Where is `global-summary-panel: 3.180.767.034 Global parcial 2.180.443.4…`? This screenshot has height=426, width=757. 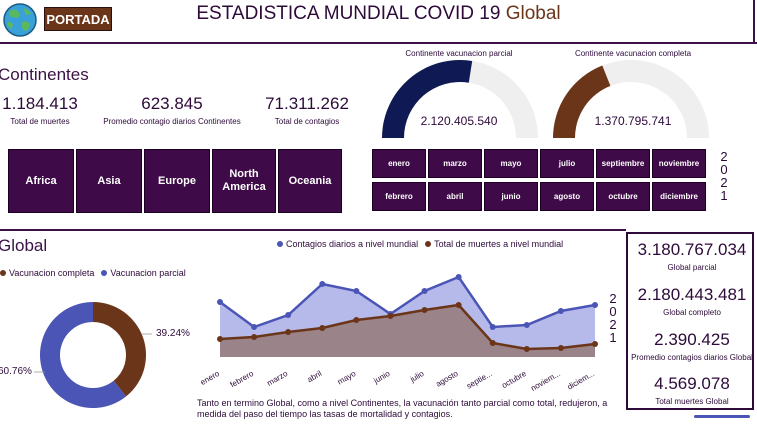
global-summary-panel: 3.180.767.034 Global parcial 2.180.443.4… is located at coordinates (690, 321).